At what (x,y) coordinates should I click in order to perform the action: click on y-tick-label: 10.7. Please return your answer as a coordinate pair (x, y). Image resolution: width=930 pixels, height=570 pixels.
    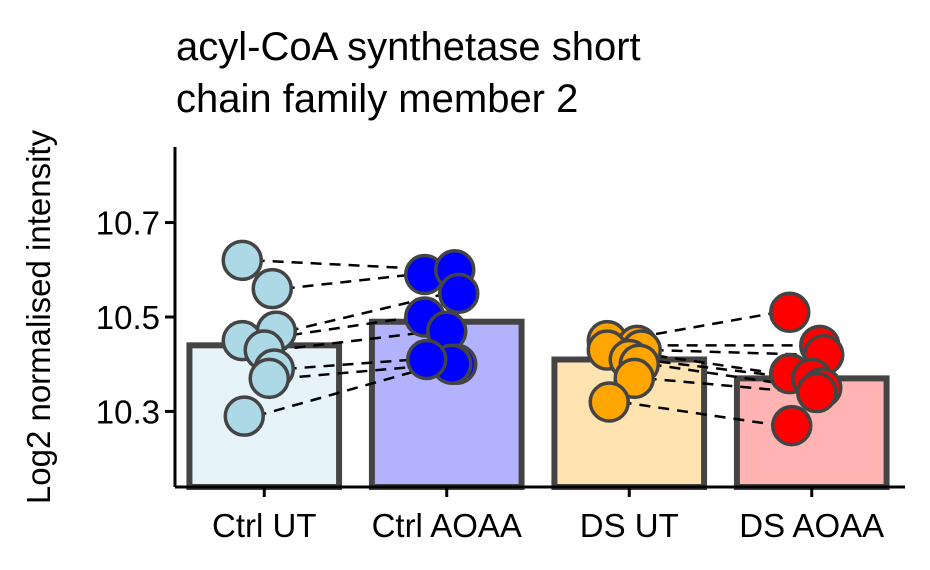
    Looking at the image, I should click on (128, 223).